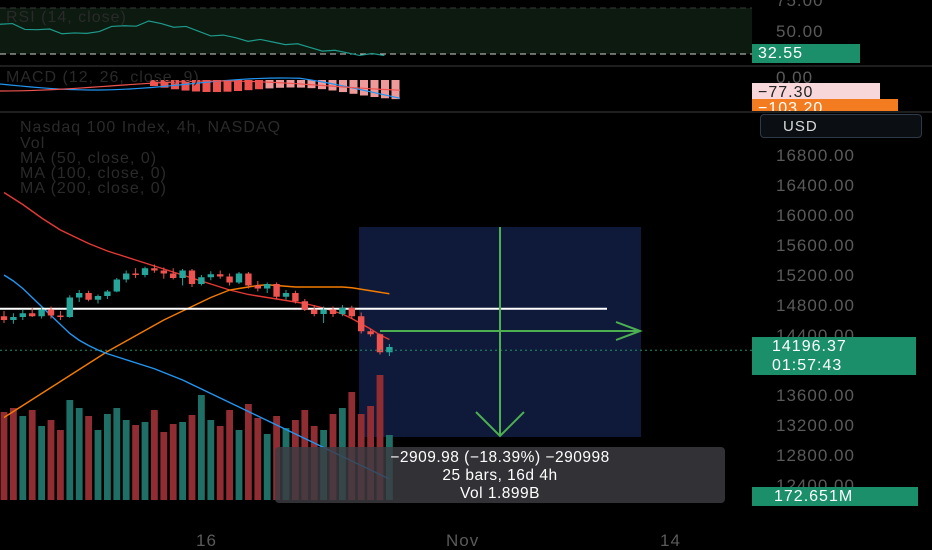  Describe the element at coordinates (32, 143) in the screenshot. I see `vol-legend: Vol` at that location.